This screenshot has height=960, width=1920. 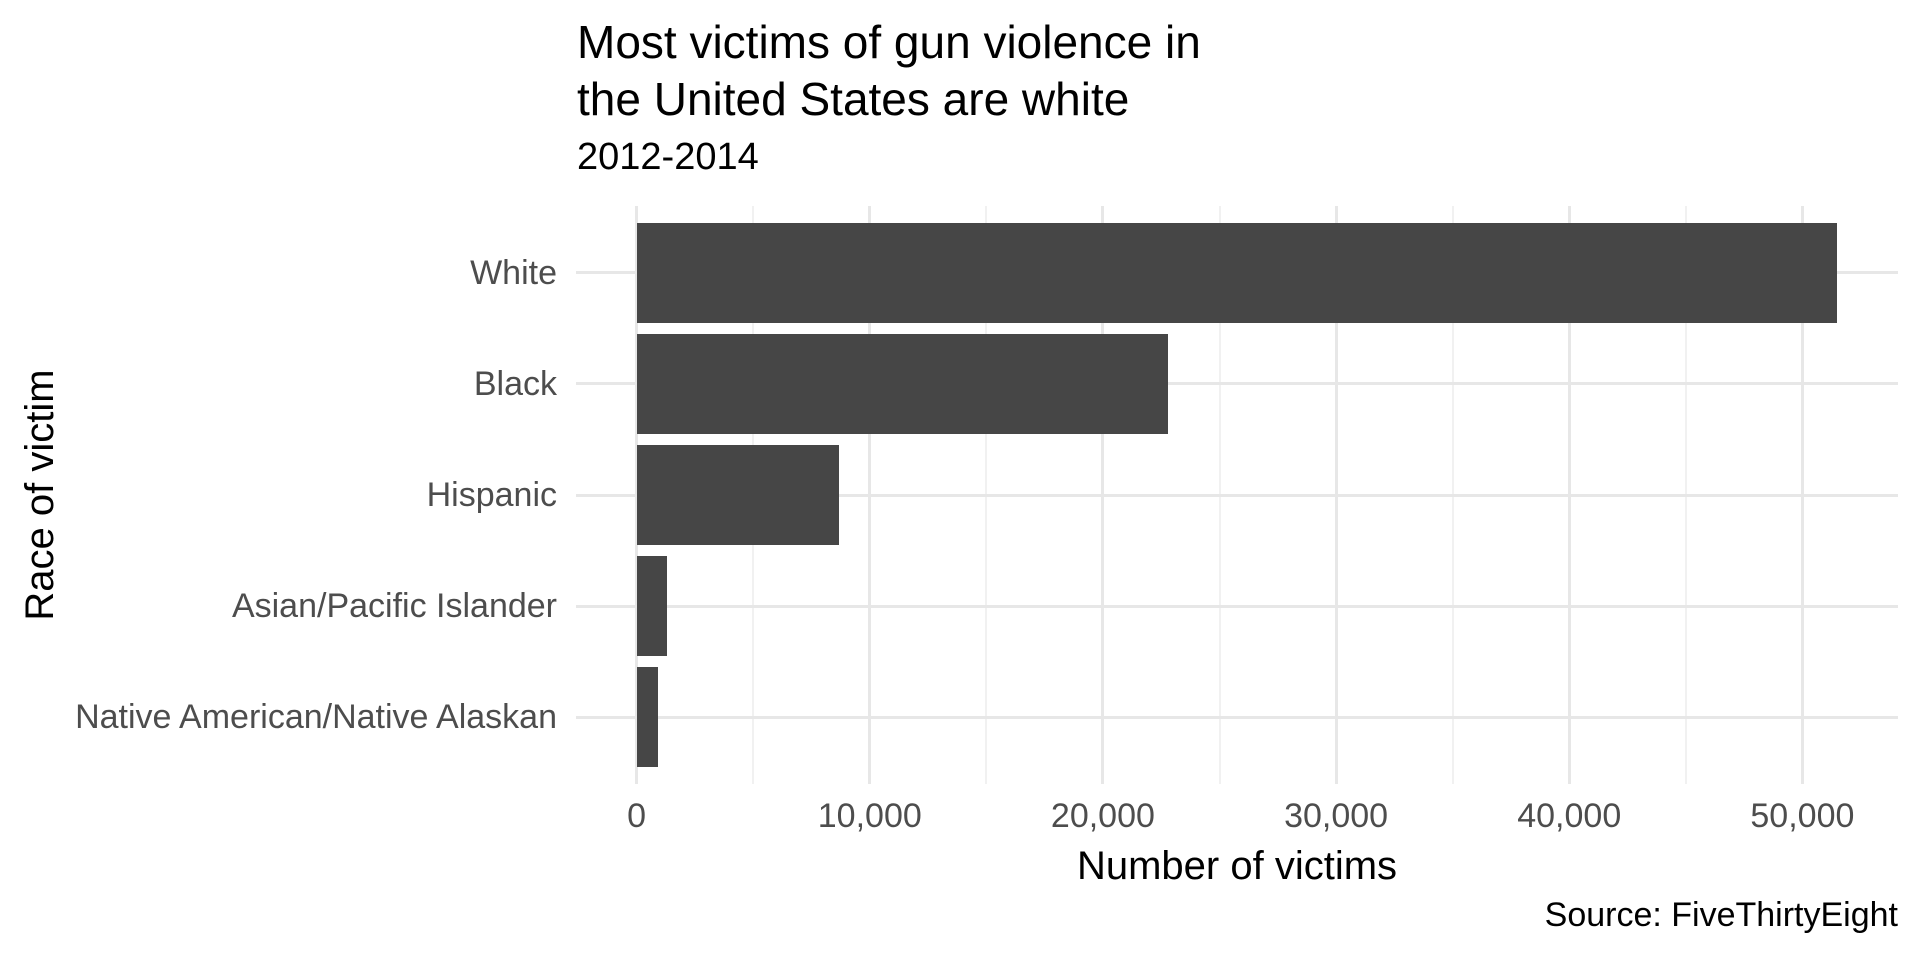 I want to click on y-axis-label: Asian/Pacific Islander, so click(x=394, y=606).